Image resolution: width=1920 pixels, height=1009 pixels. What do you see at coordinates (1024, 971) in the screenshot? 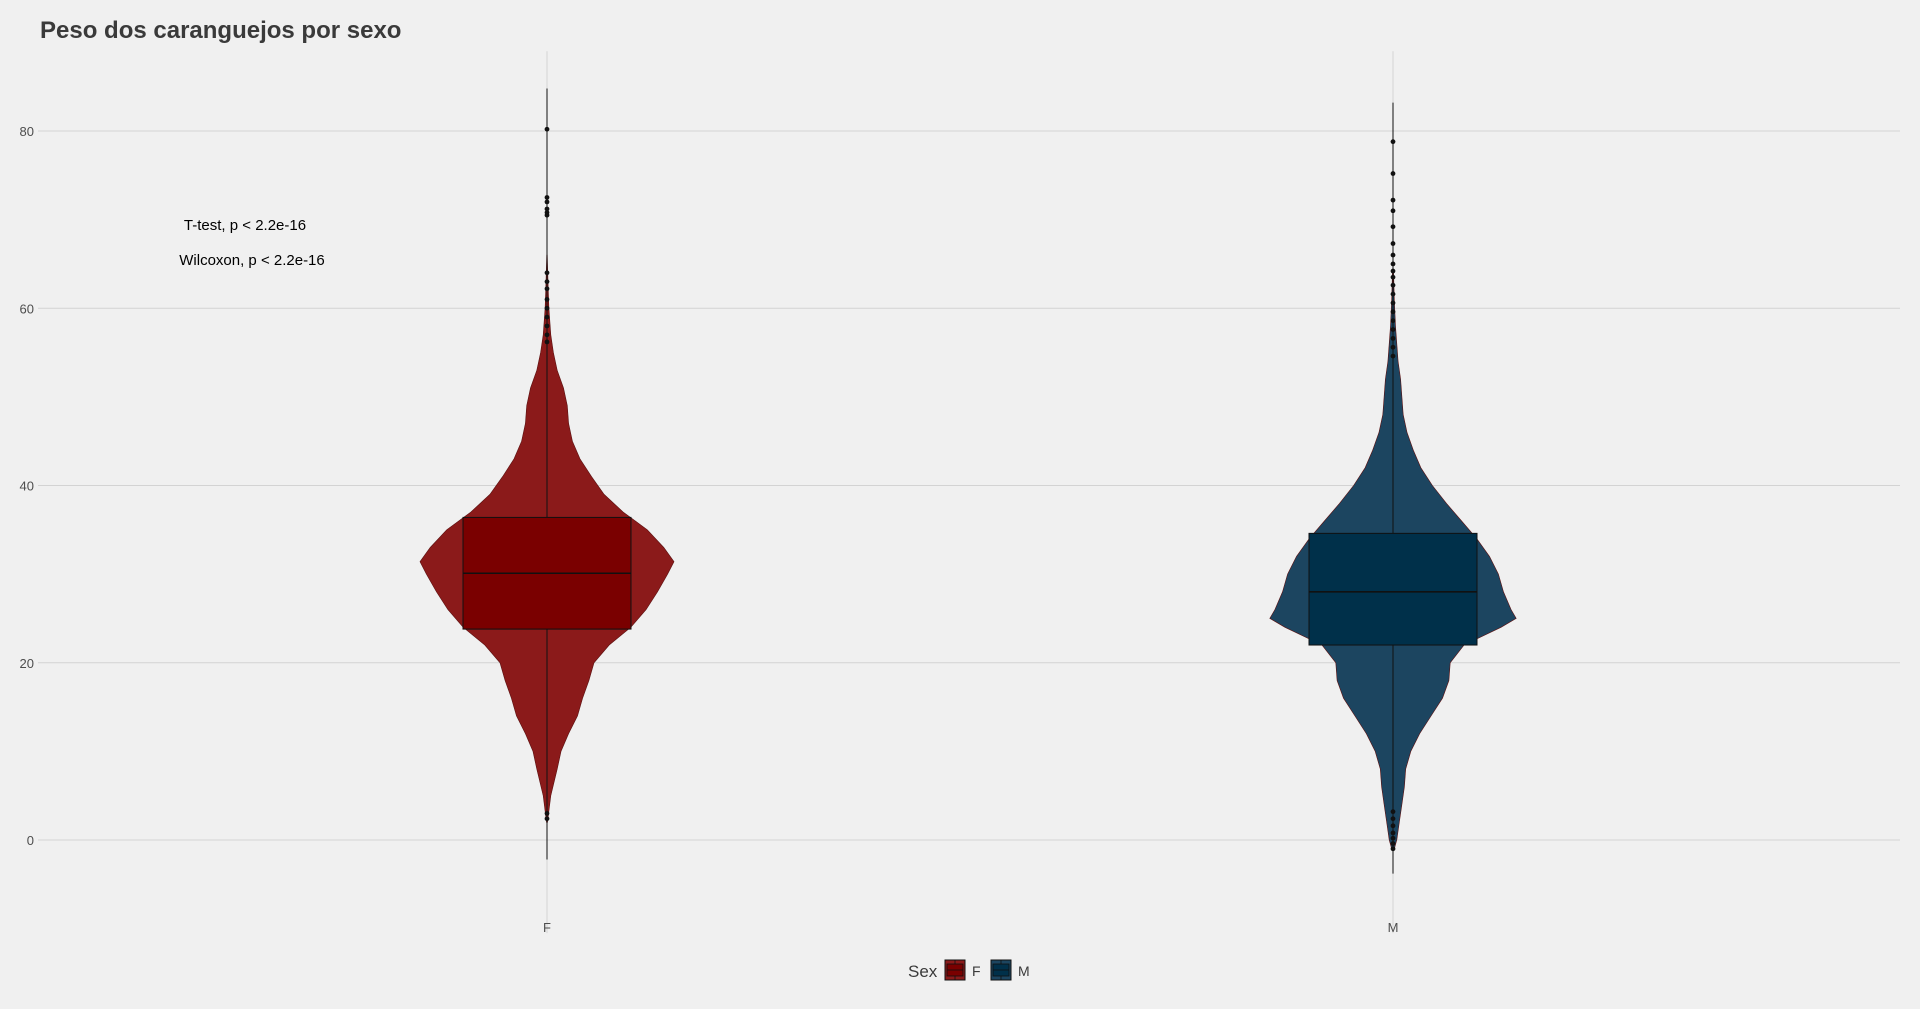
I see `legend-label-M: M` at bounding box center [1024, 971].